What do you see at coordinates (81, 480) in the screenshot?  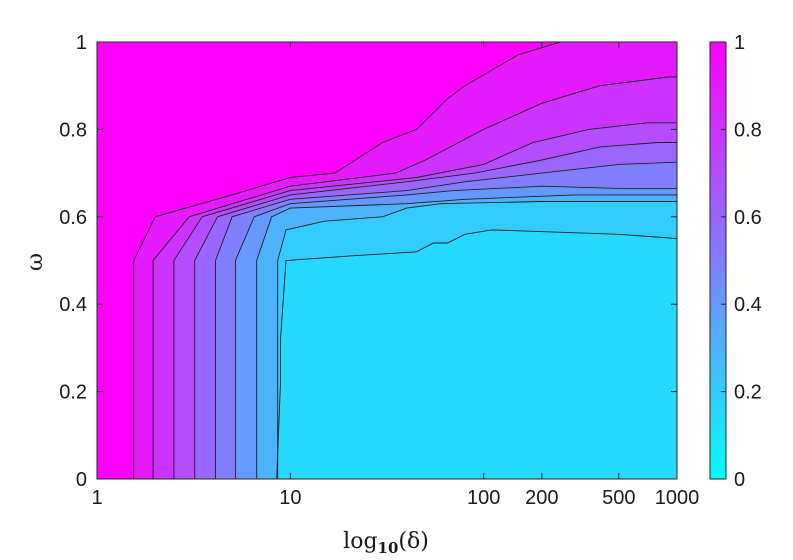 I see `y-tick-label: 0` at bounding box center [81, 480].